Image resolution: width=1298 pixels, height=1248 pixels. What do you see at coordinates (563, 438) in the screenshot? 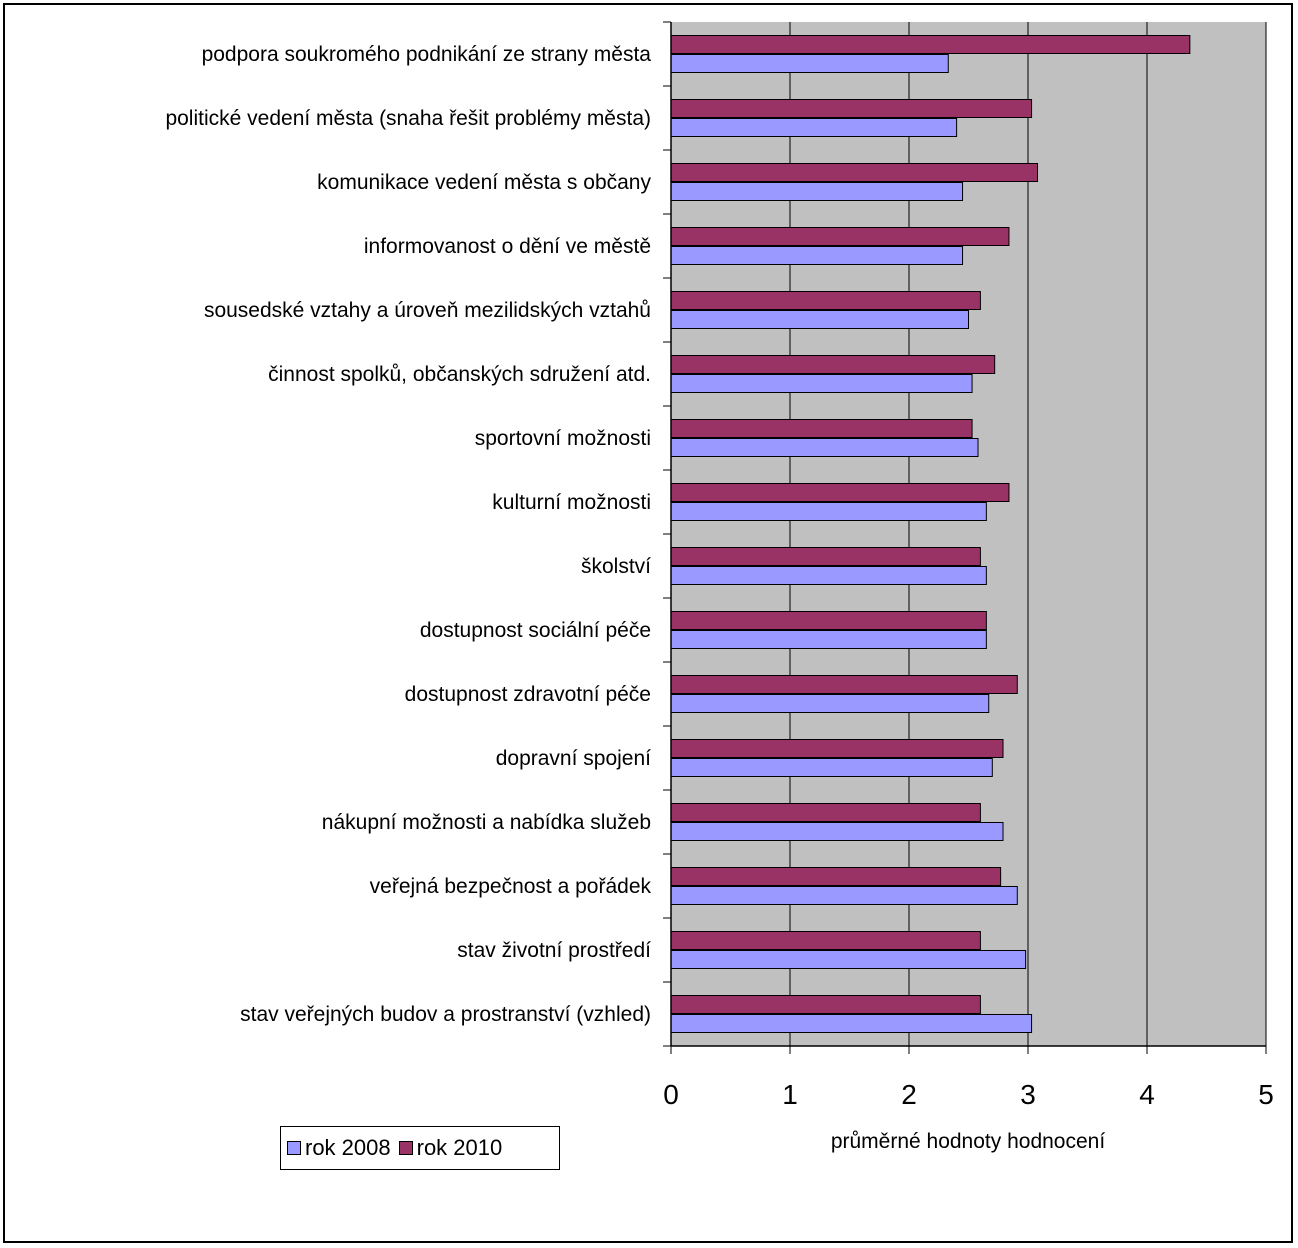
I see `category-label: sportovní možnosti` at bounding box center [563, 438].